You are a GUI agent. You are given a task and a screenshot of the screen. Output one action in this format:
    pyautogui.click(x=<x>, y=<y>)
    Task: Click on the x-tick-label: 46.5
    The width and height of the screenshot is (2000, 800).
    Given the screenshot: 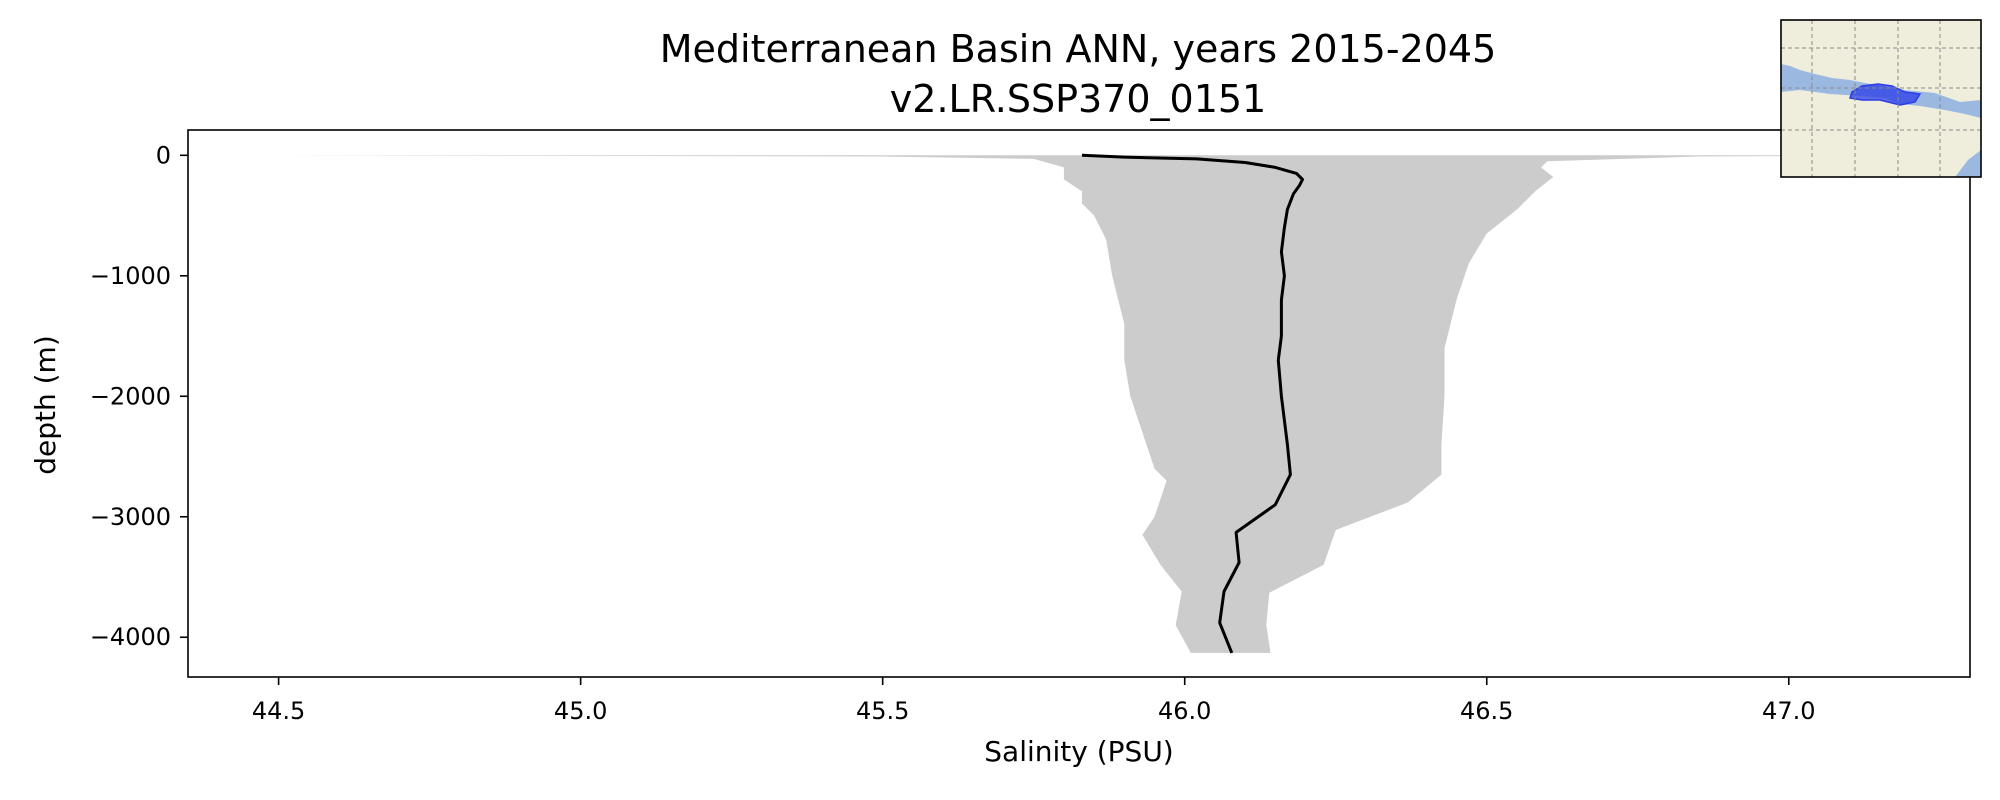 What is the action you would take?
    pyautogui.click(x=1486, y=711)
    